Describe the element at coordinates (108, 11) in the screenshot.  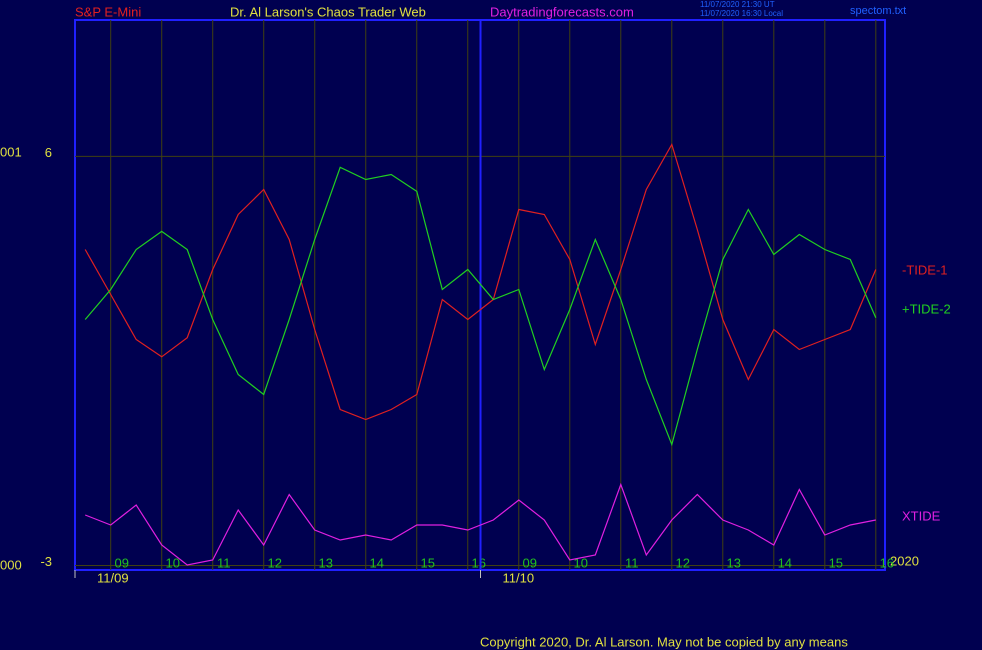
I see `instrument: S&P E-Mini` at that location.